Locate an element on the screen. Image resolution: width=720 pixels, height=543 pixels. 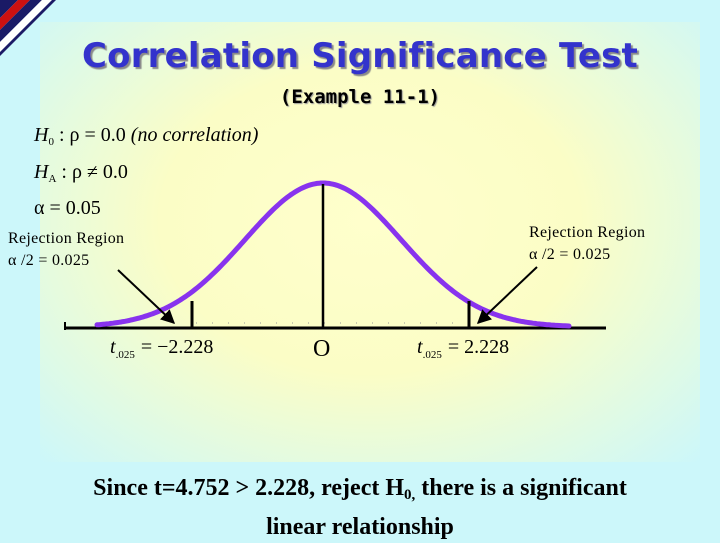
left-t-symbol: t is located at coordinates (113, 347).